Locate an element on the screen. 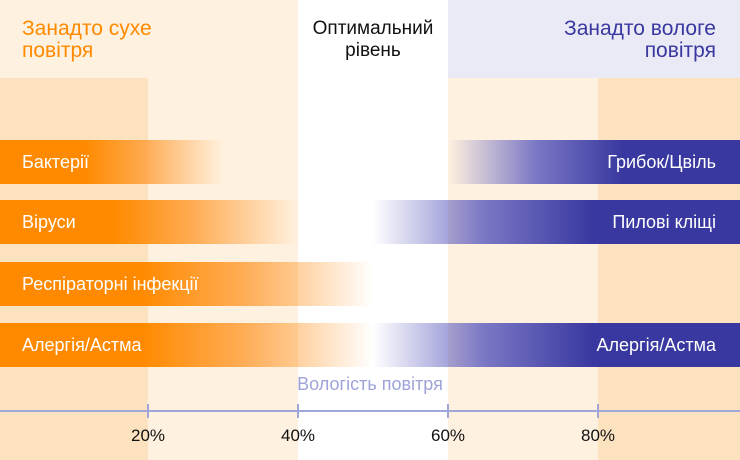  humid-bar-label: Грибок/Цвіль is located at coordinates (661, 162).